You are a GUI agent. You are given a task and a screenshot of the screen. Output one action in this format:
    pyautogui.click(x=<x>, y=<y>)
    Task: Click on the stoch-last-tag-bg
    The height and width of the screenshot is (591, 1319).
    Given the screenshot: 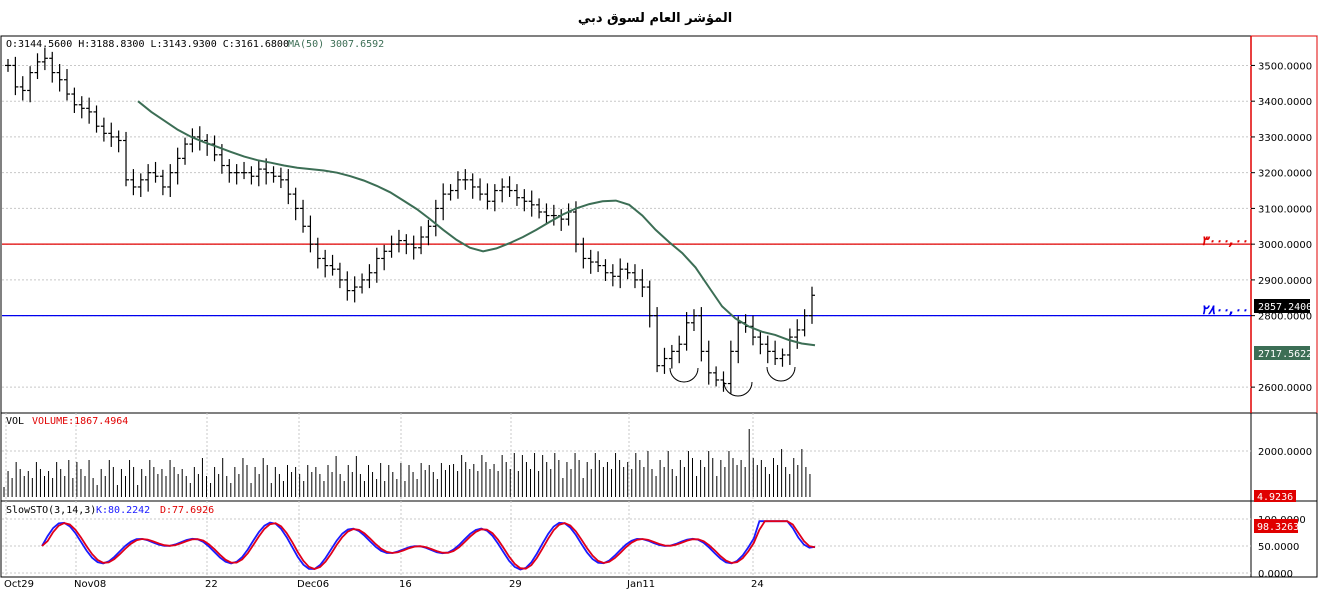 What is the action you would take?
    pyautogui.click(x=1276, y=526)
    